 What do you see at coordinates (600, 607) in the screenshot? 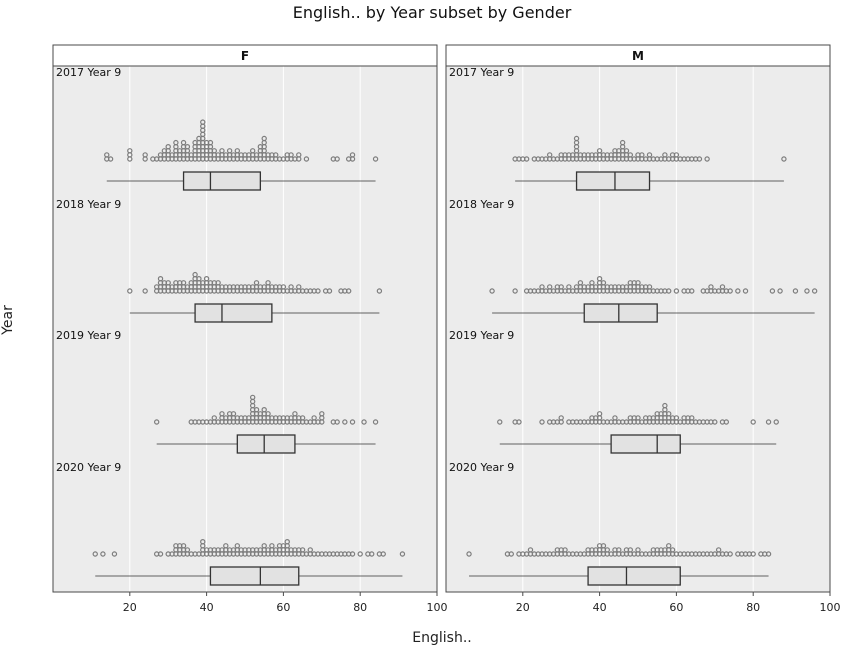
I see `x-tick-label: 40` at bounding box center [600, 607].